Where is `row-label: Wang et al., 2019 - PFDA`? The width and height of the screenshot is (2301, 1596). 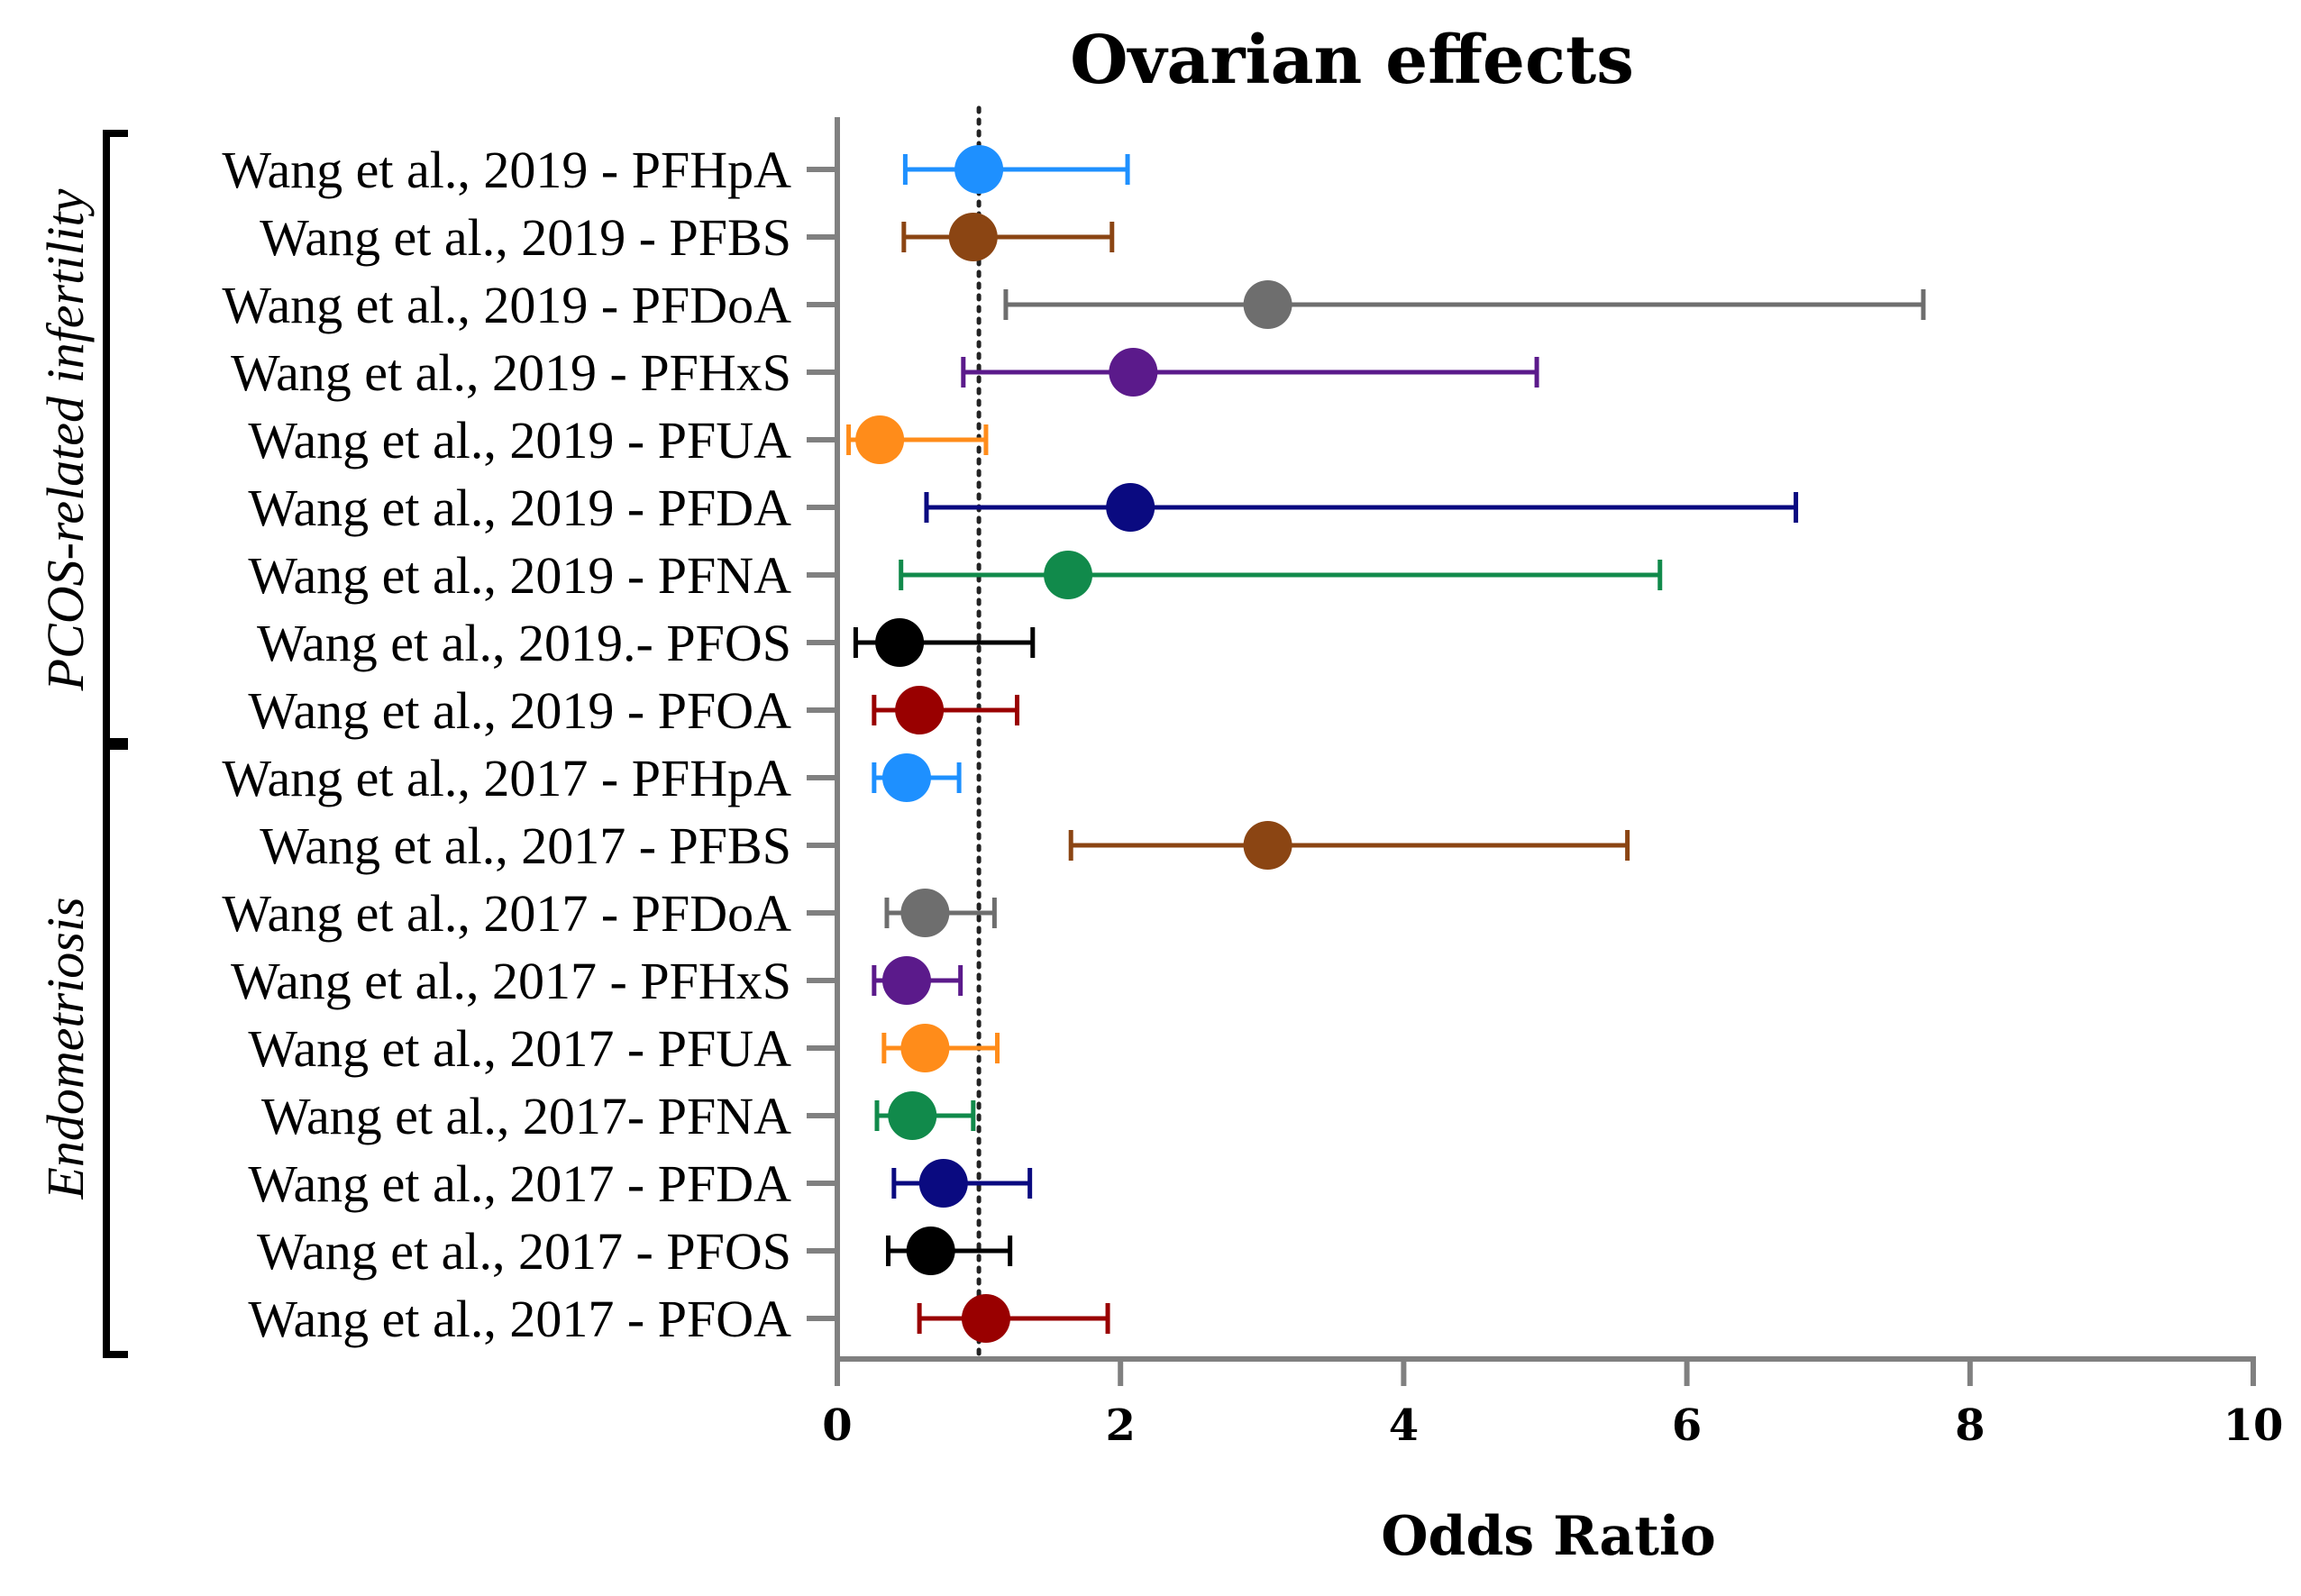 row-label: Wang et al., 2019 - PFDA is located at coordinates (519, 508).